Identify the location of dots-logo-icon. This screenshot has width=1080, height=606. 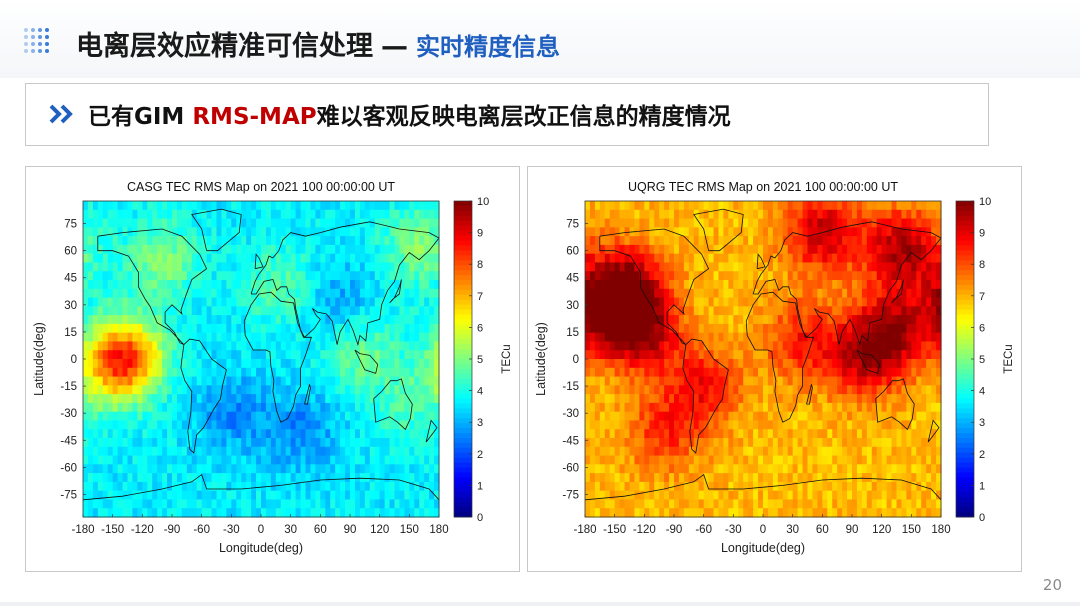
(37, 41).